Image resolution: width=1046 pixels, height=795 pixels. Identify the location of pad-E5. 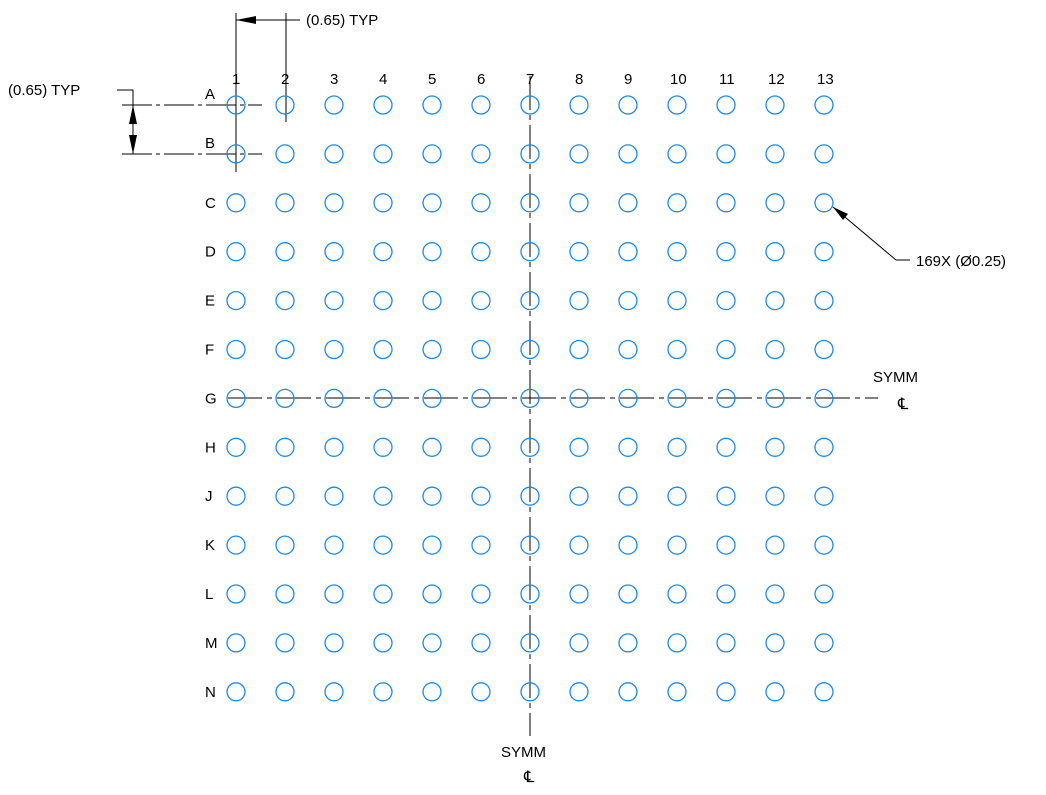
(432, 300).